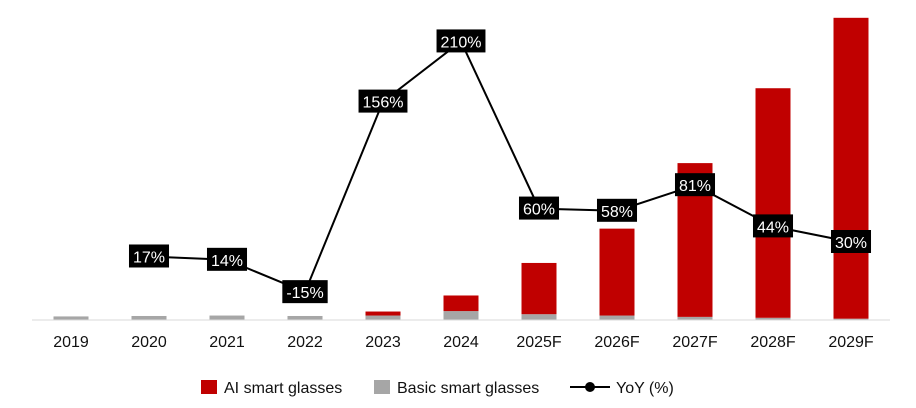 Image resolution: width=916 pixels, height=408 pixels. Describe the element at coordinates (539, 317) in the screenshot. I see `bar-basic-2025F` at that location.